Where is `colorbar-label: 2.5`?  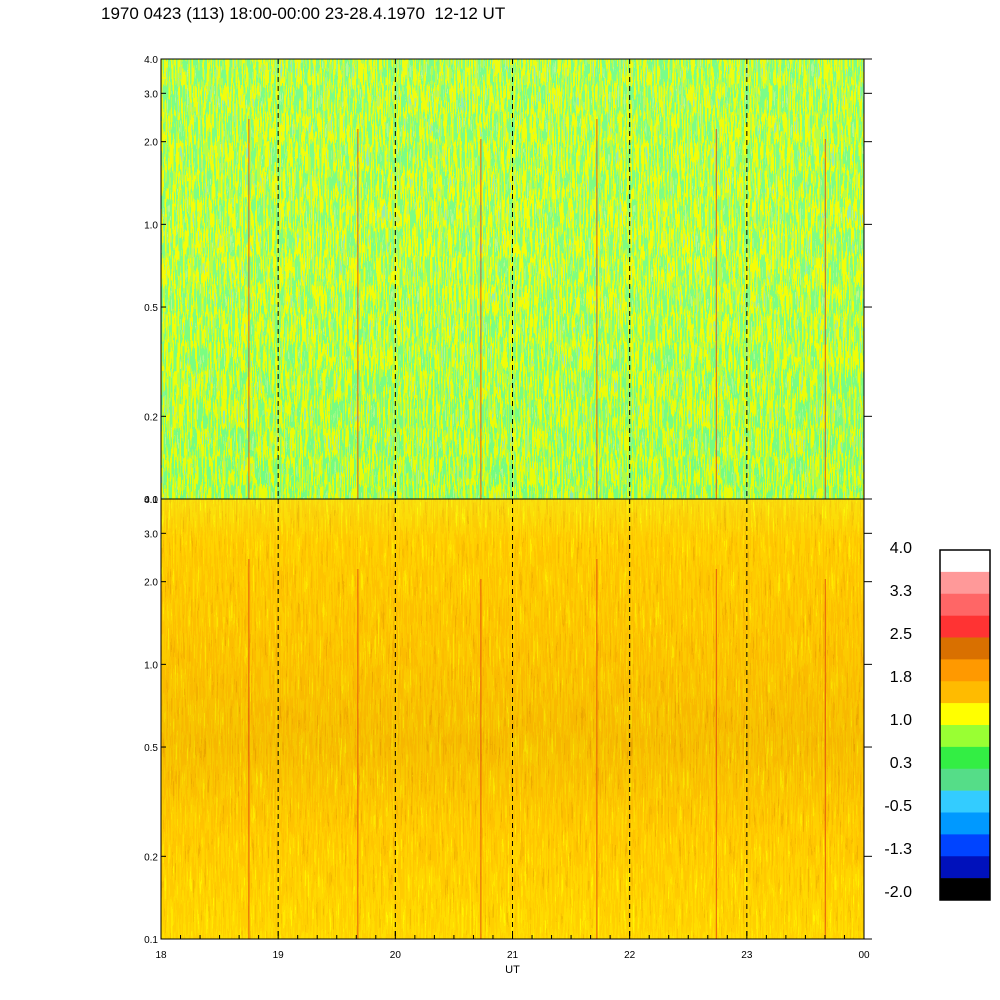
colorbar-label: 2.5 is located at coordinates (901, 634).